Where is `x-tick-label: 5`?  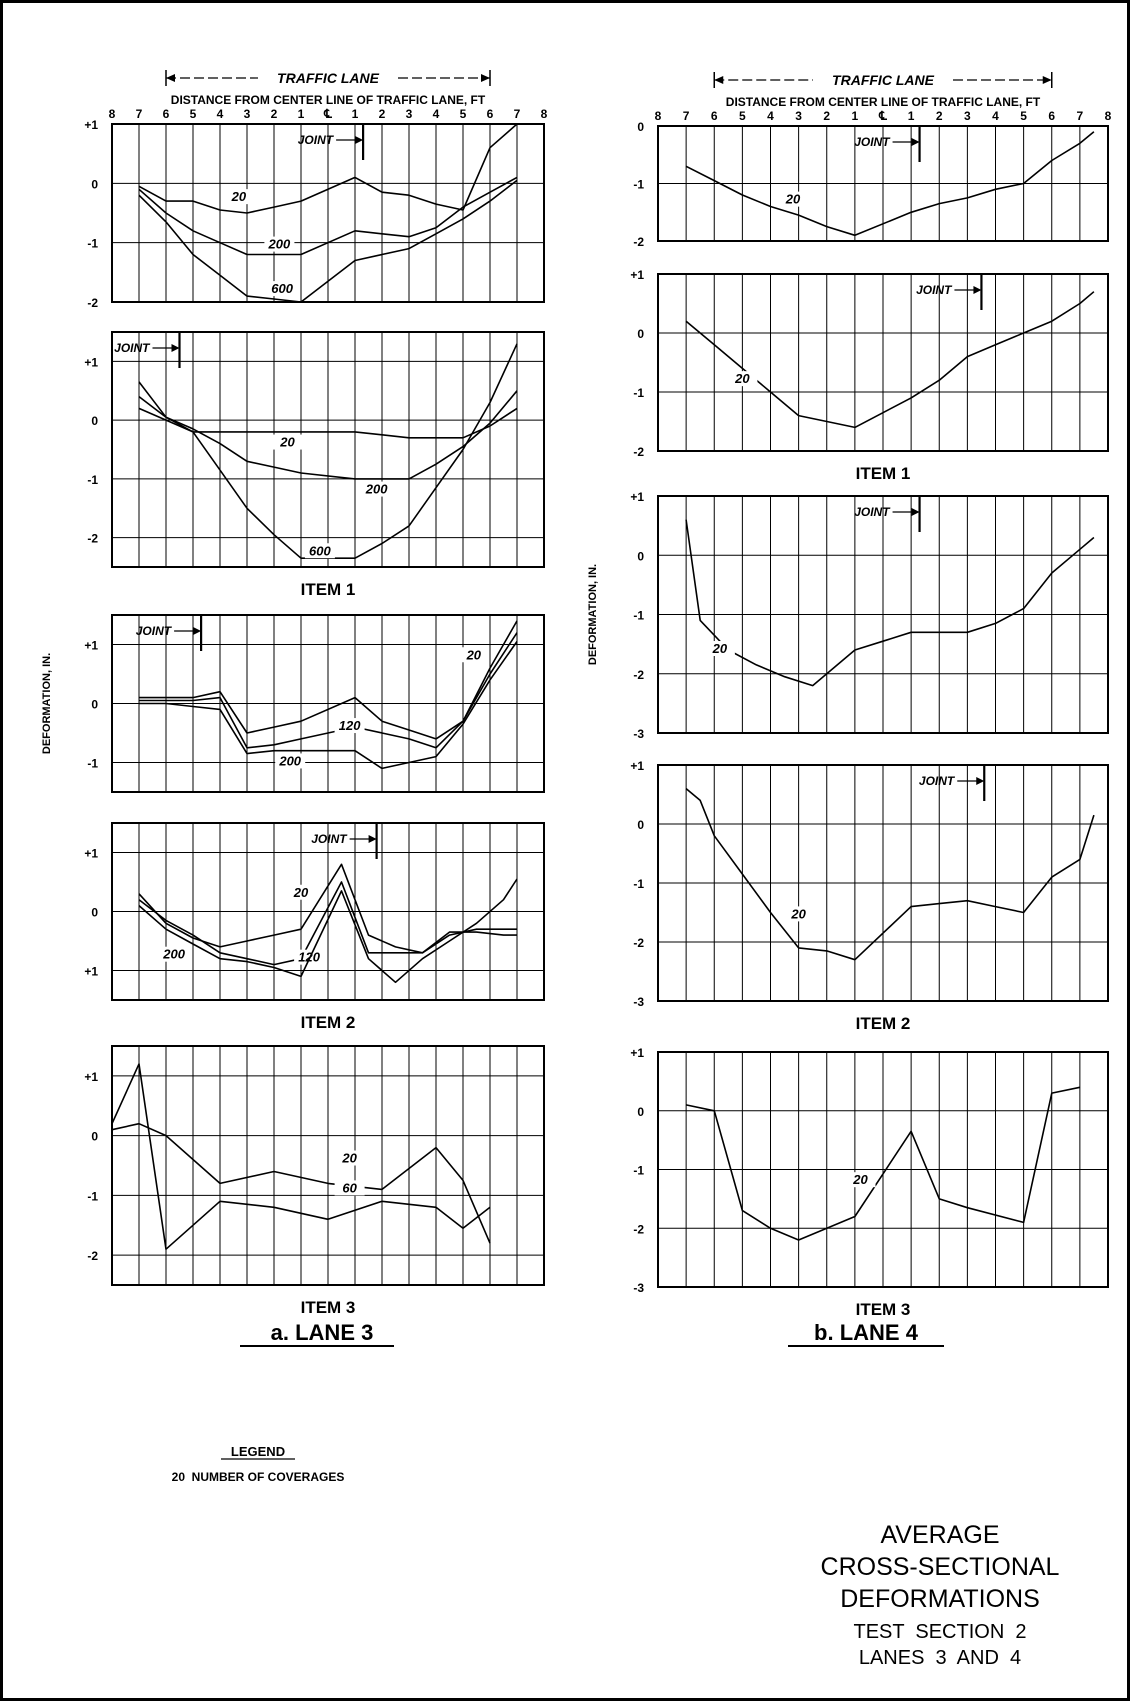 x-tick-label: 5 is located at coordinates (1023, 116).